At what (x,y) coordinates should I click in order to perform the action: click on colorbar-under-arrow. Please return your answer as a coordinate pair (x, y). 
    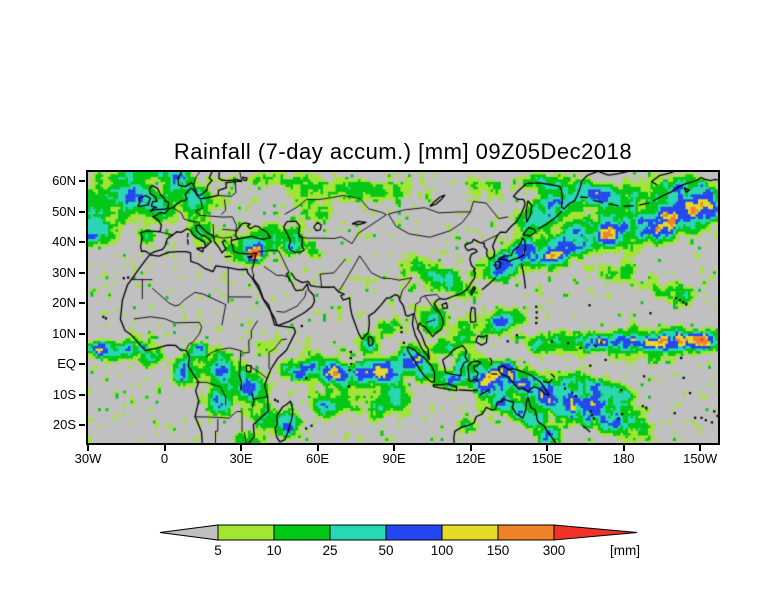
    Looking at the image, I should click on (189, 532).